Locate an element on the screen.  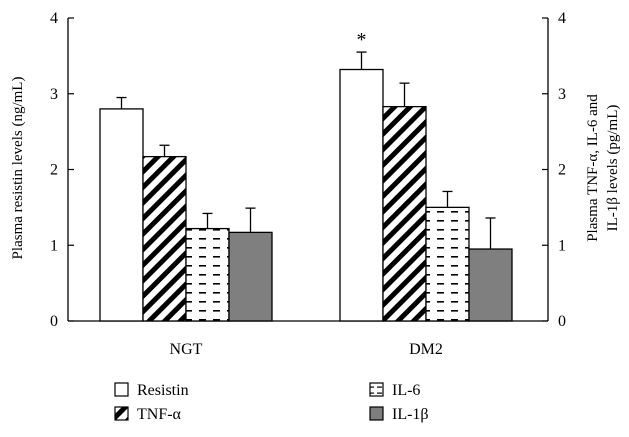
legend: Resistin TNF-α IL-6 IL-1β is located at coordinates (271, 402).